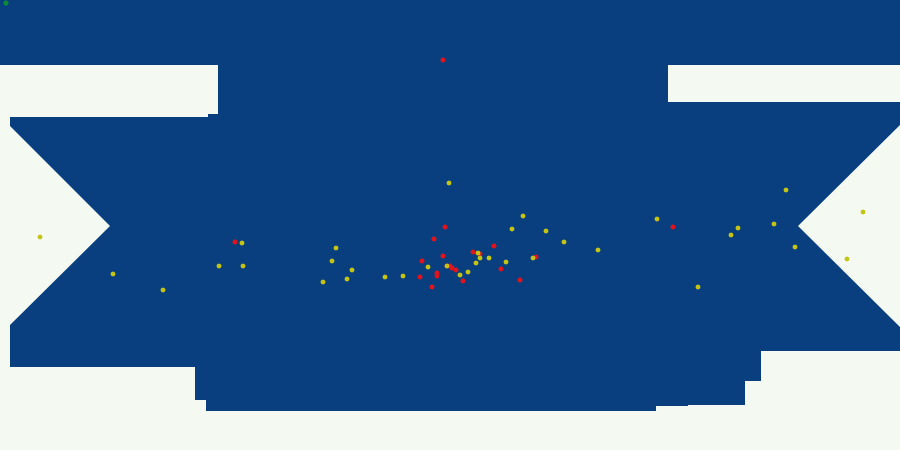 This screenshot has height=450, width=900. I want to click on player-dot, so click(6, 3).